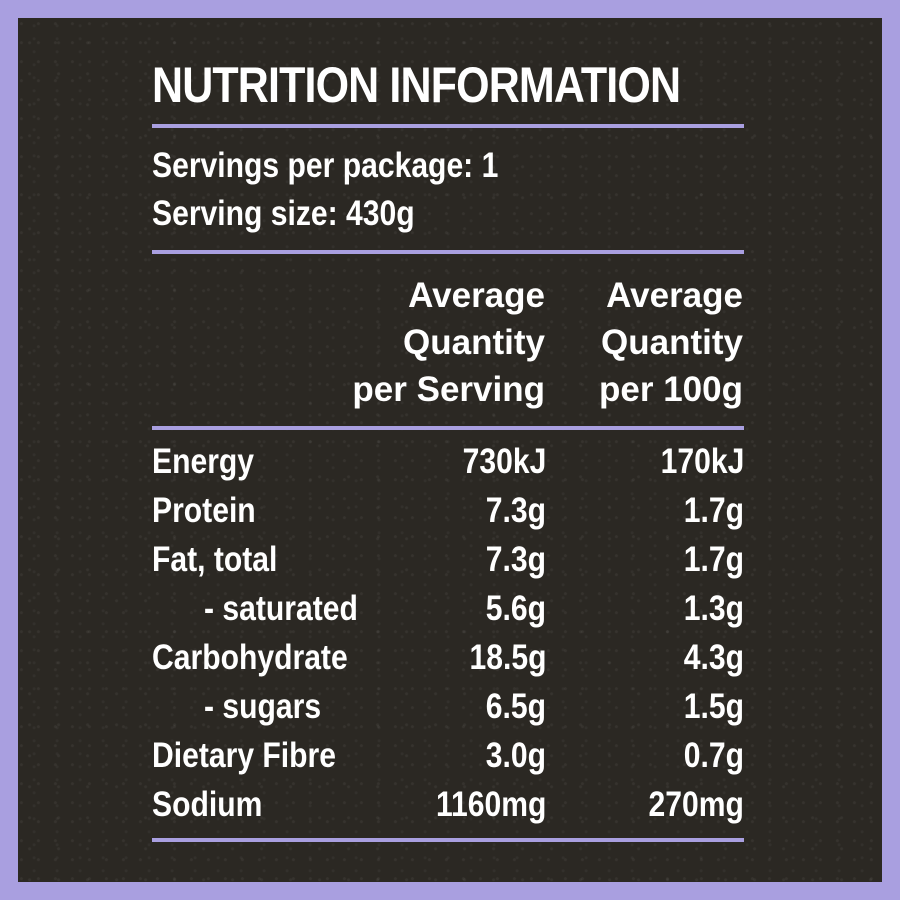 The width and height of the screenshot is (900, 900). Describe the element at coordinates (448, 252) in the screenshot. I see `divider-servings` at that location.